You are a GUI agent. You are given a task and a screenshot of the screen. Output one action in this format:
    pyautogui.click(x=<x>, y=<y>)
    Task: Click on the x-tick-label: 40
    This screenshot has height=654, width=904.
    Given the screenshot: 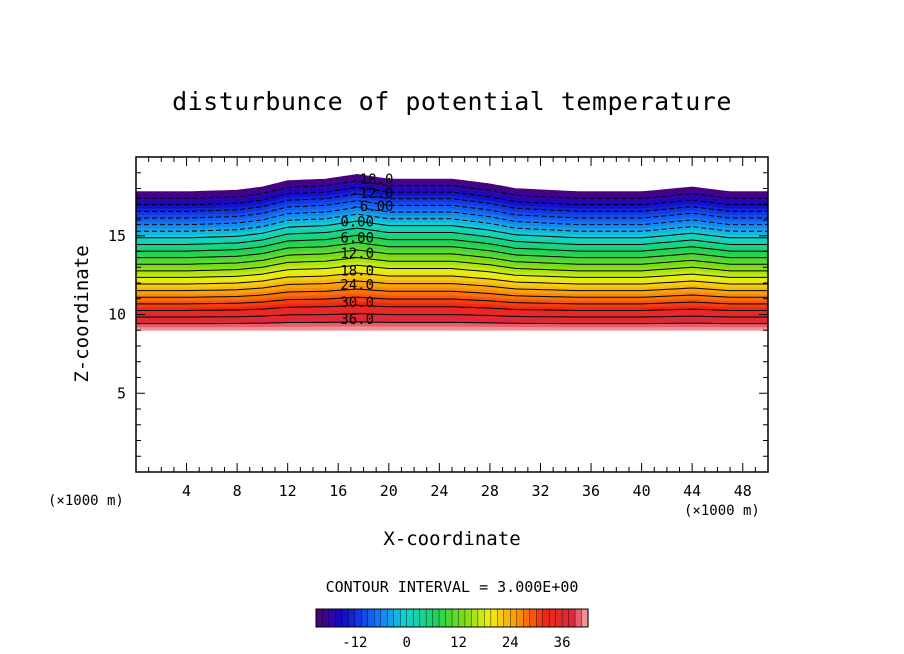 What is the action you would take?
    pyautogui.click(x=642, y=491)
    